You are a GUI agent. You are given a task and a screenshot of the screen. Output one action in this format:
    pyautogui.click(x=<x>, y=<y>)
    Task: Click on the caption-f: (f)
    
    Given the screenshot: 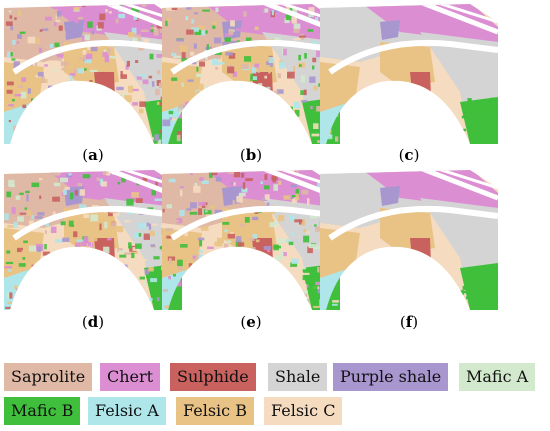 What is the action you would take?
    pyautogui.click(x=409, y=322)
    